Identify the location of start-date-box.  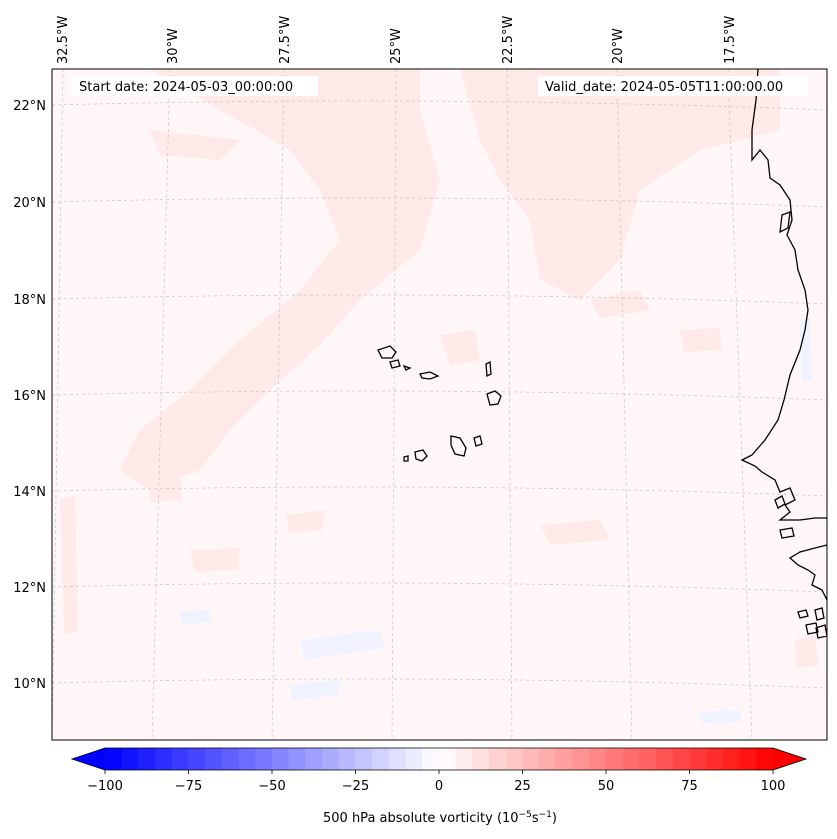
(194, 86).